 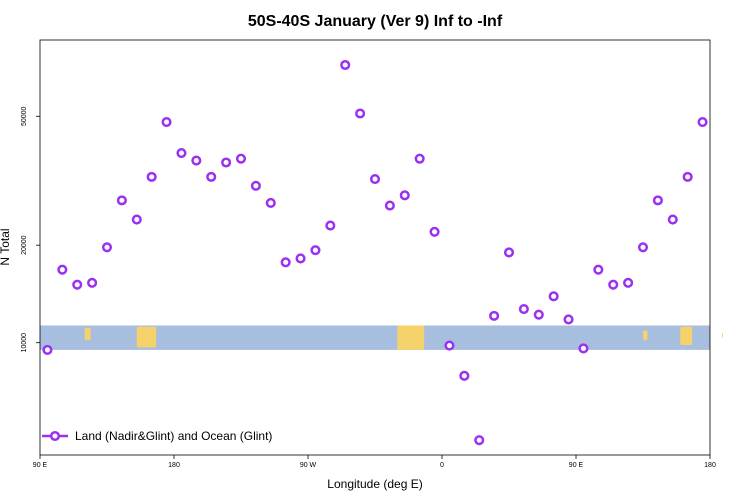 I want to click on x-tick-label: 90 W, so click(x=308, y=465).